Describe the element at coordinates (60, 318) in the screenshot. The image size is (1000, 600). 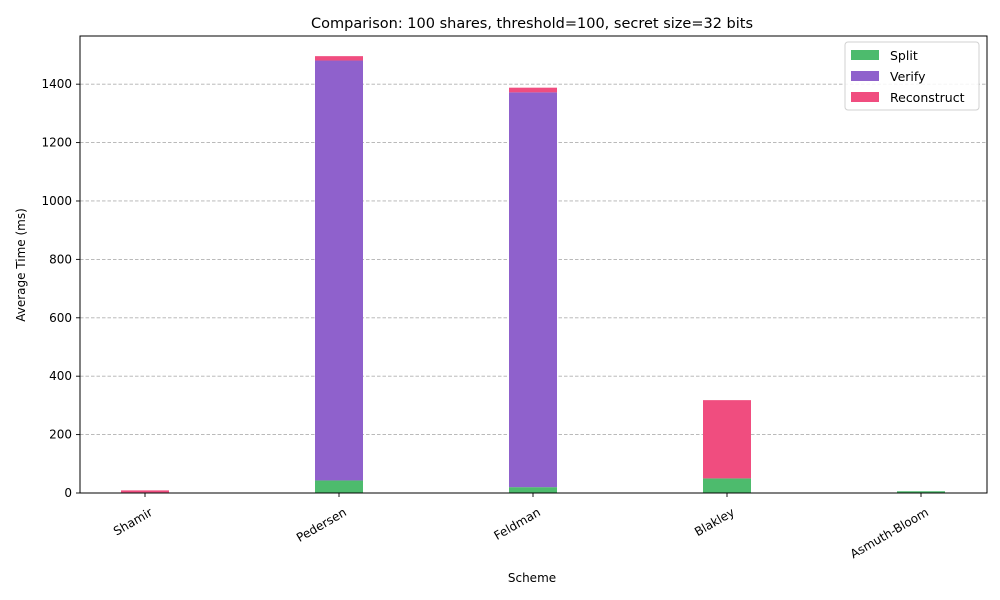
I see `y-tick-label: 600` at that location.